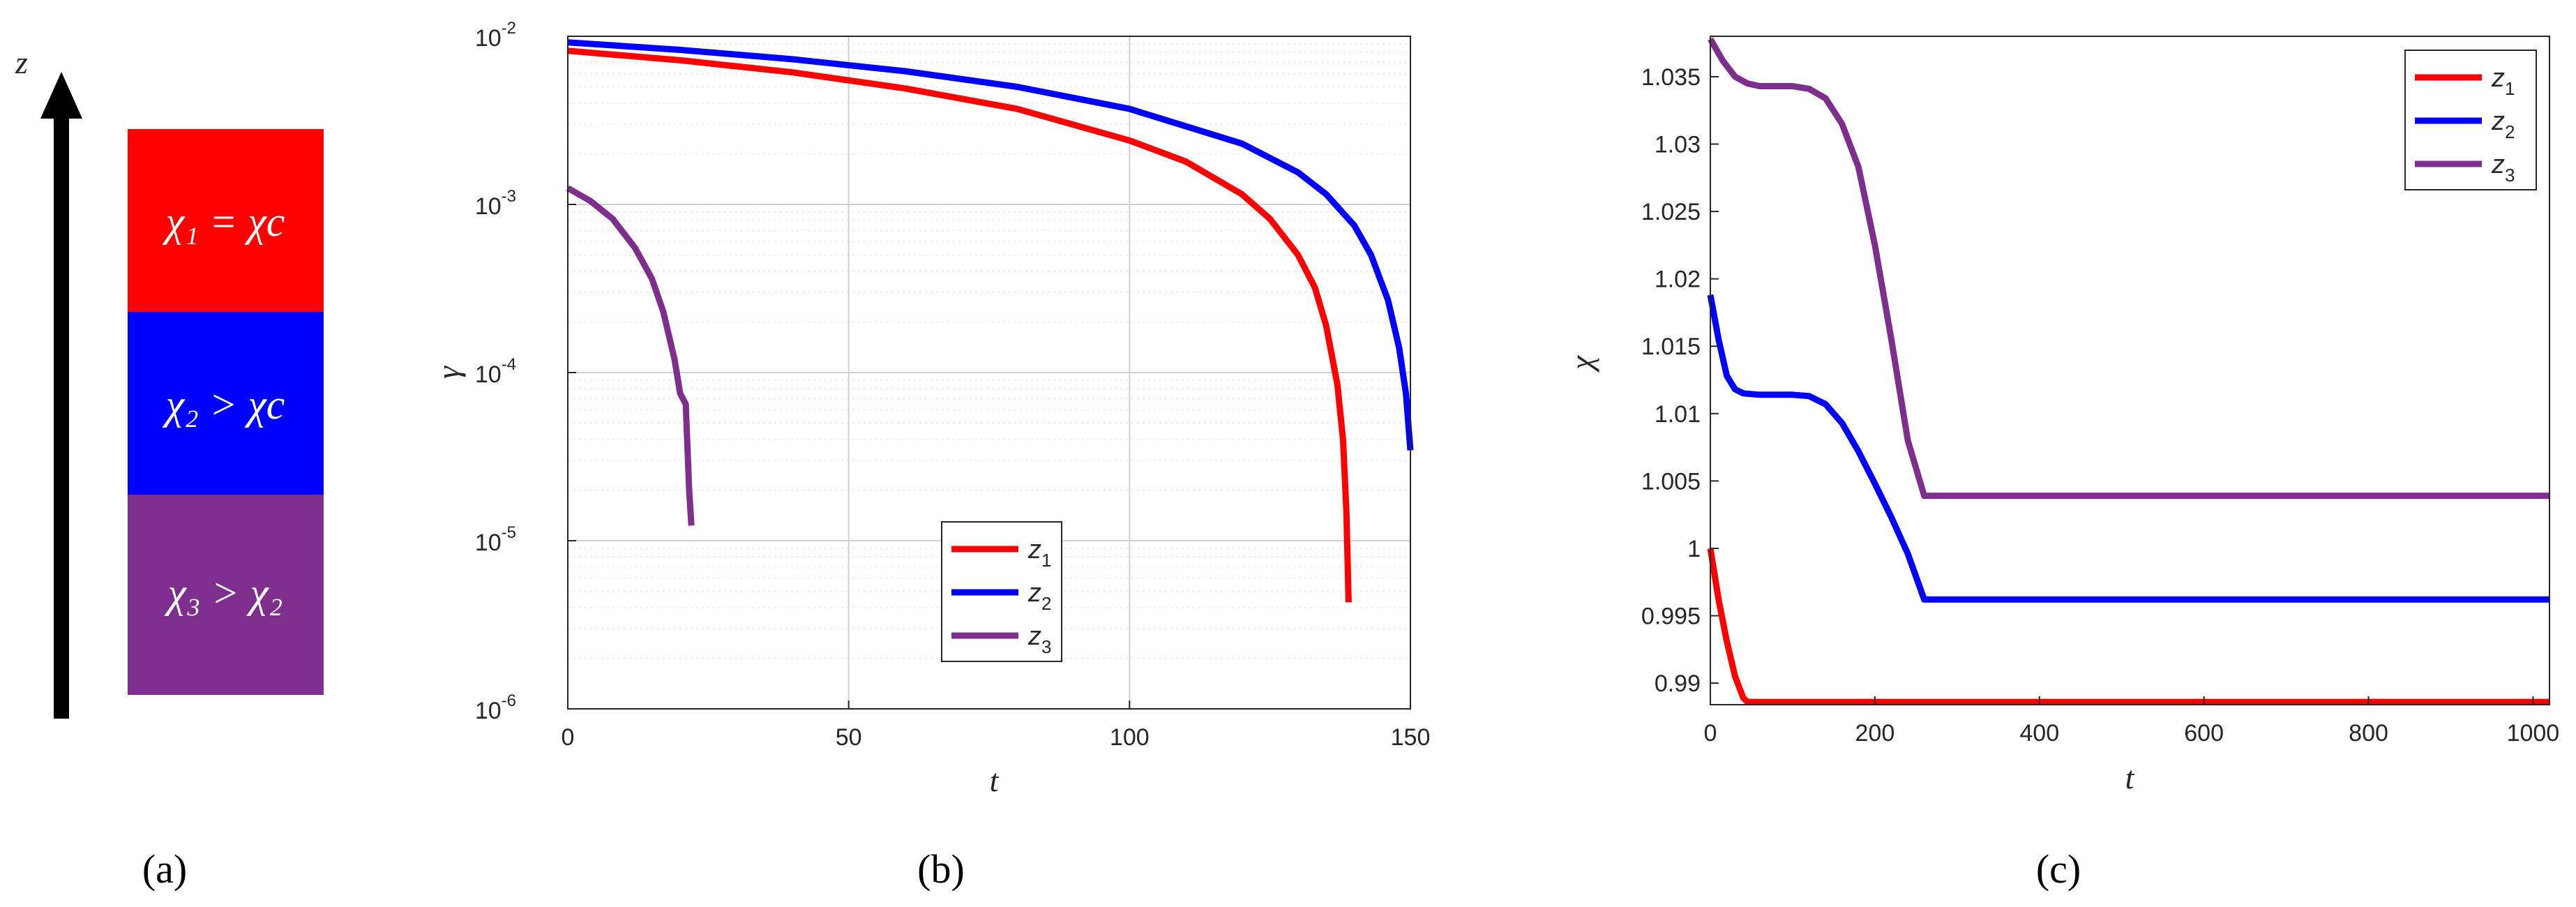 The height and width of the screenshot is (907, 2576). I want to click on y-tick-label: 1.02, so click(1678, 280).